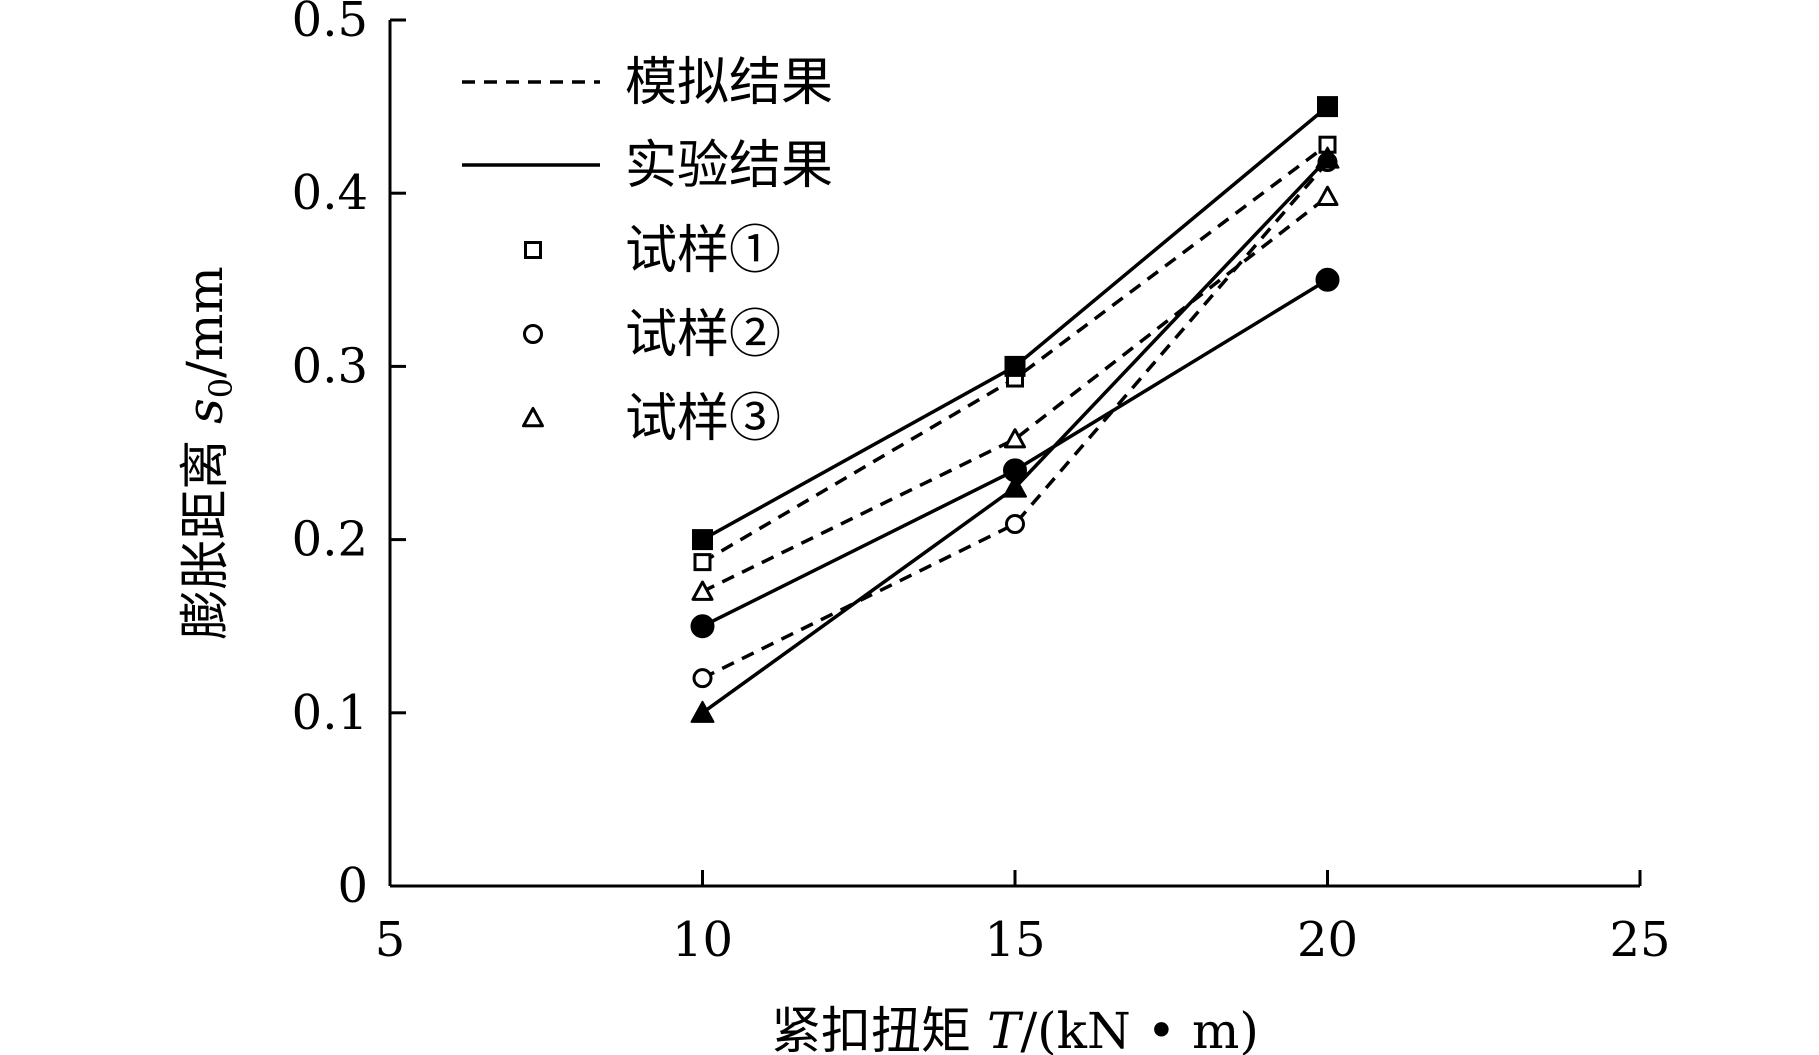 This screenshot has width=1819, height=1055. Describe the element at coordinates (221, 388) in the screenshot. I see `y-label-subscript: 0` at that location.